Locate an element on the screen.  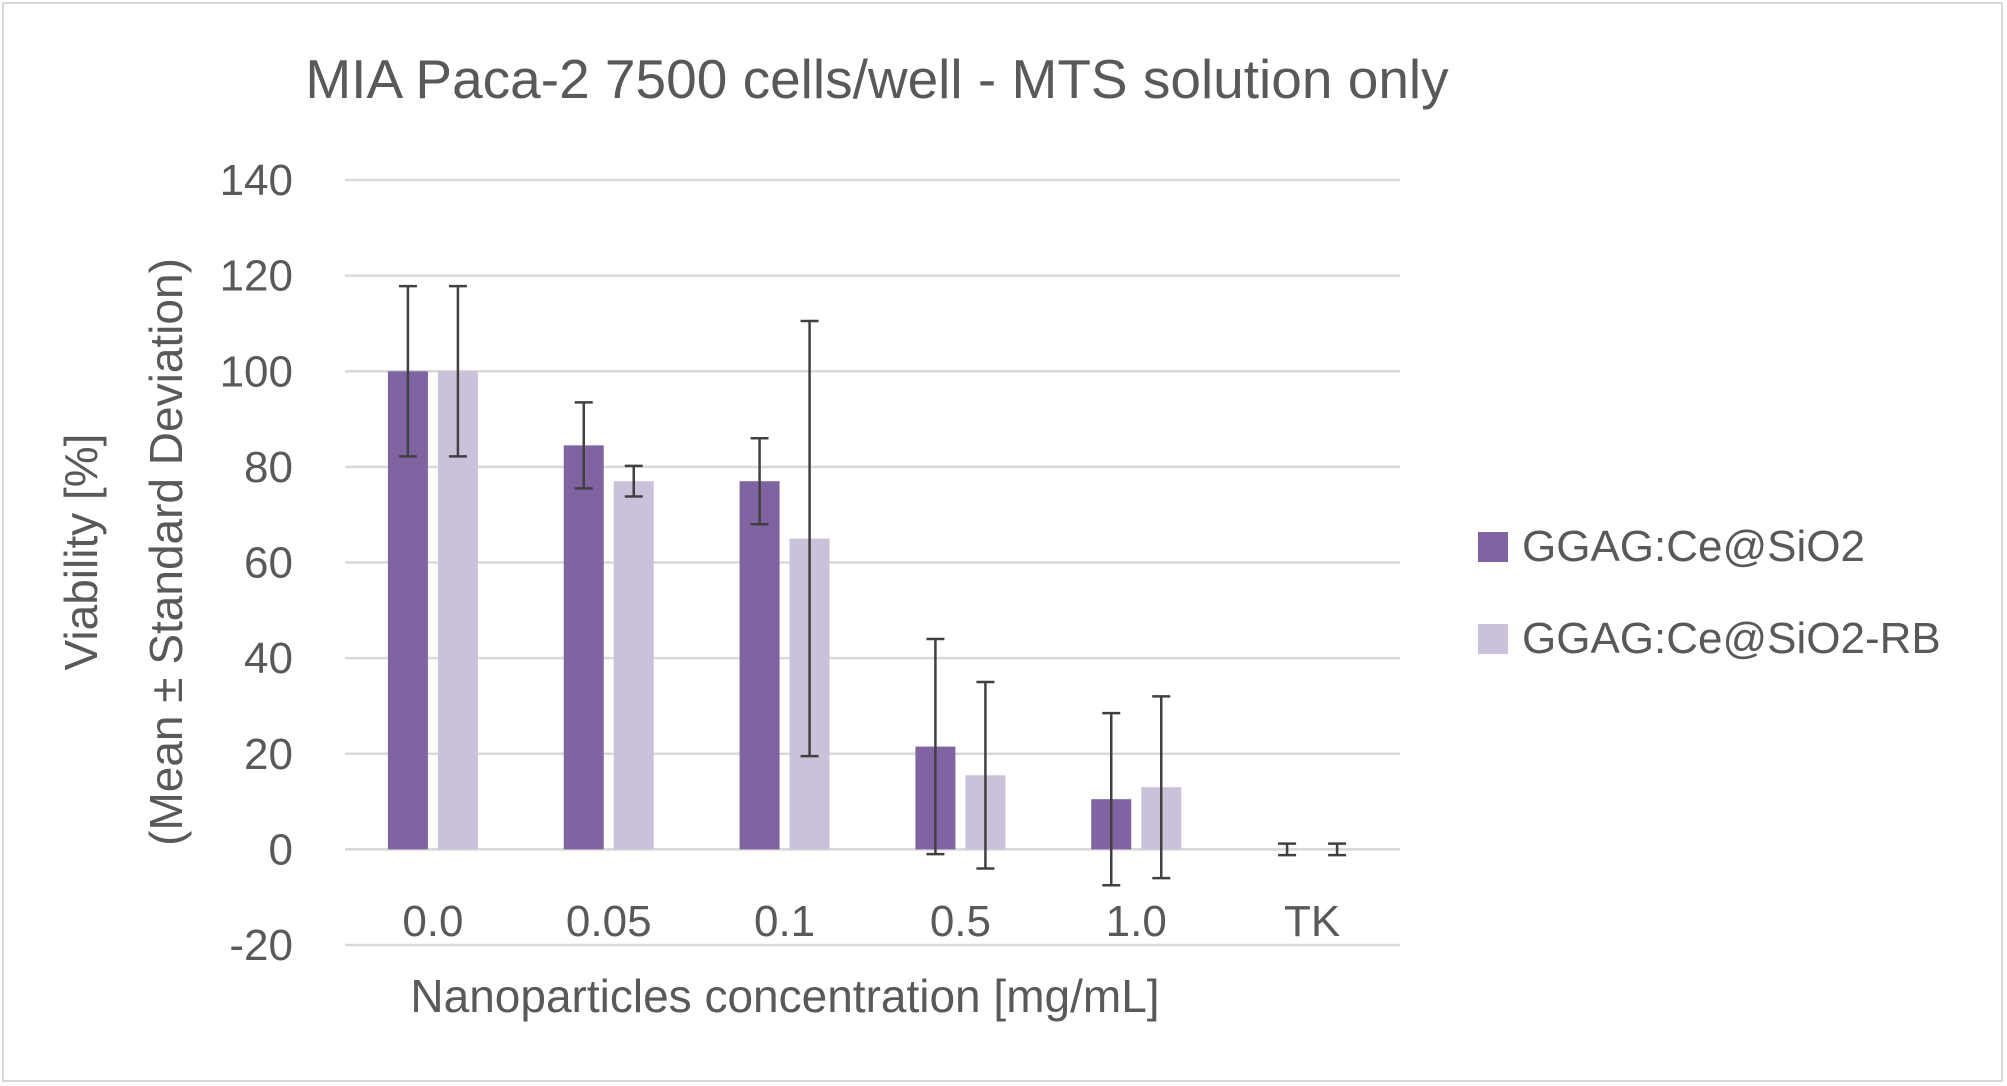
y-tick-label: 100 is located at coordinates (256, 371).